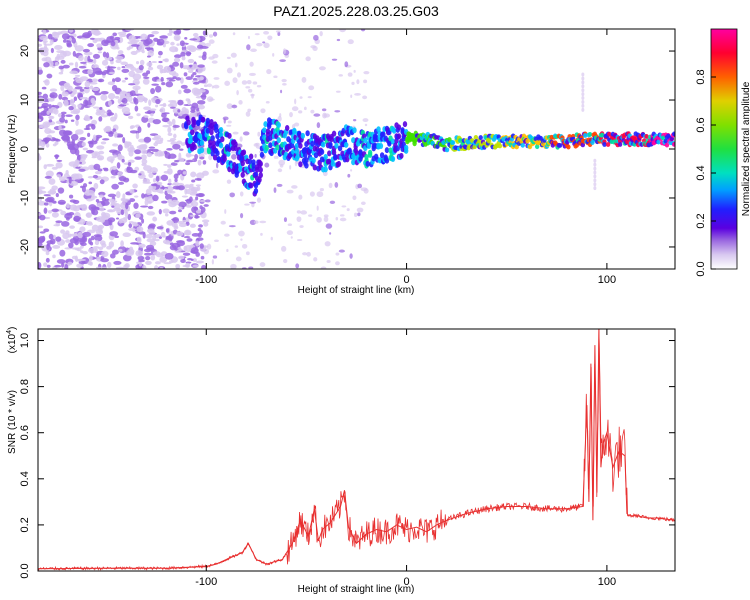  Describe the element at coordinates (25, 570) in the screenshot. I see `y-tick-label: 0.0` at that location.